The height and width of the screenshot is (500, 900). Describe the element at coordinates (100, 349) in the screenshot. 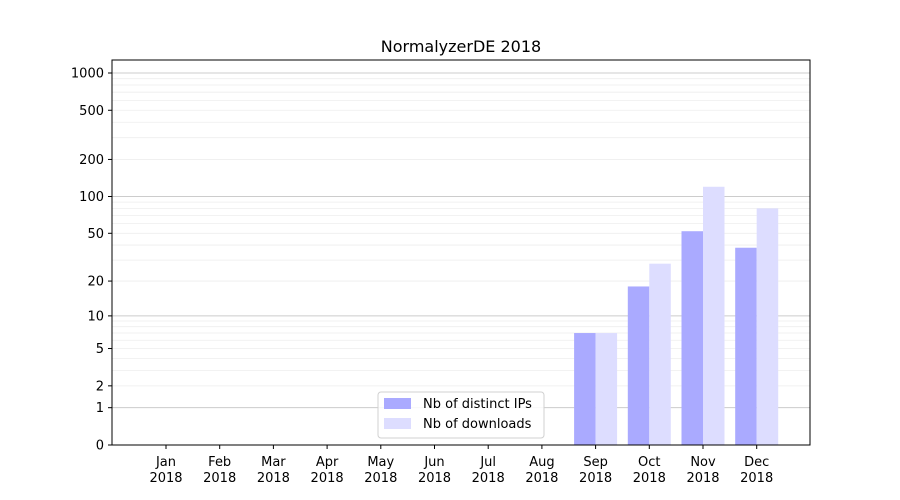

I see `y-tick-label: 5` at that location.